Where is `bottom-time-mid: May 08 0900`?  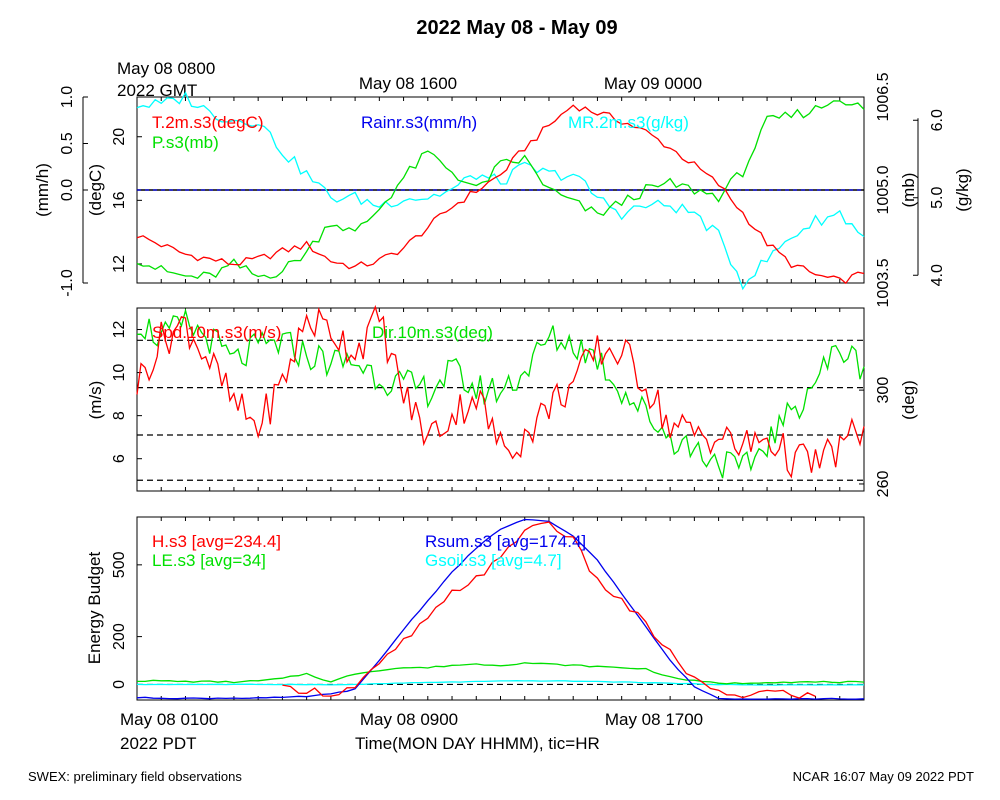 bottom-time-mid: May 08 0900 is located at coordinates (409, 719).